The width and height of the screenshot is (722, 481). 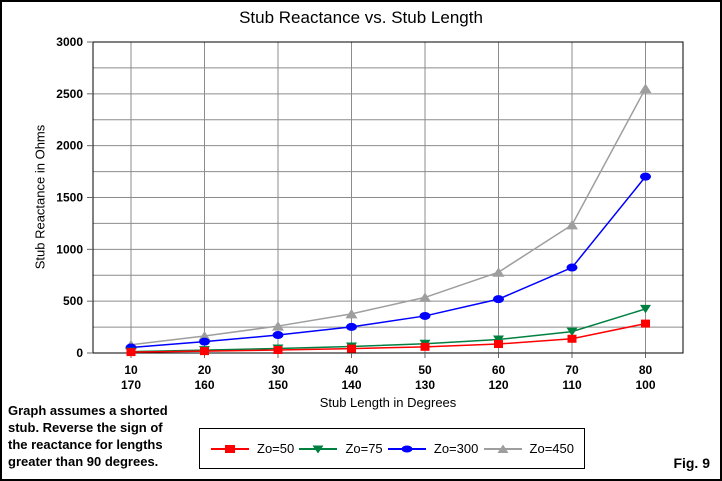 What do you see at coordinates (388, 402) in the screenshot?
I see `x-axis-title: Stub Length in Degrees` at bounding box center [388, 402].